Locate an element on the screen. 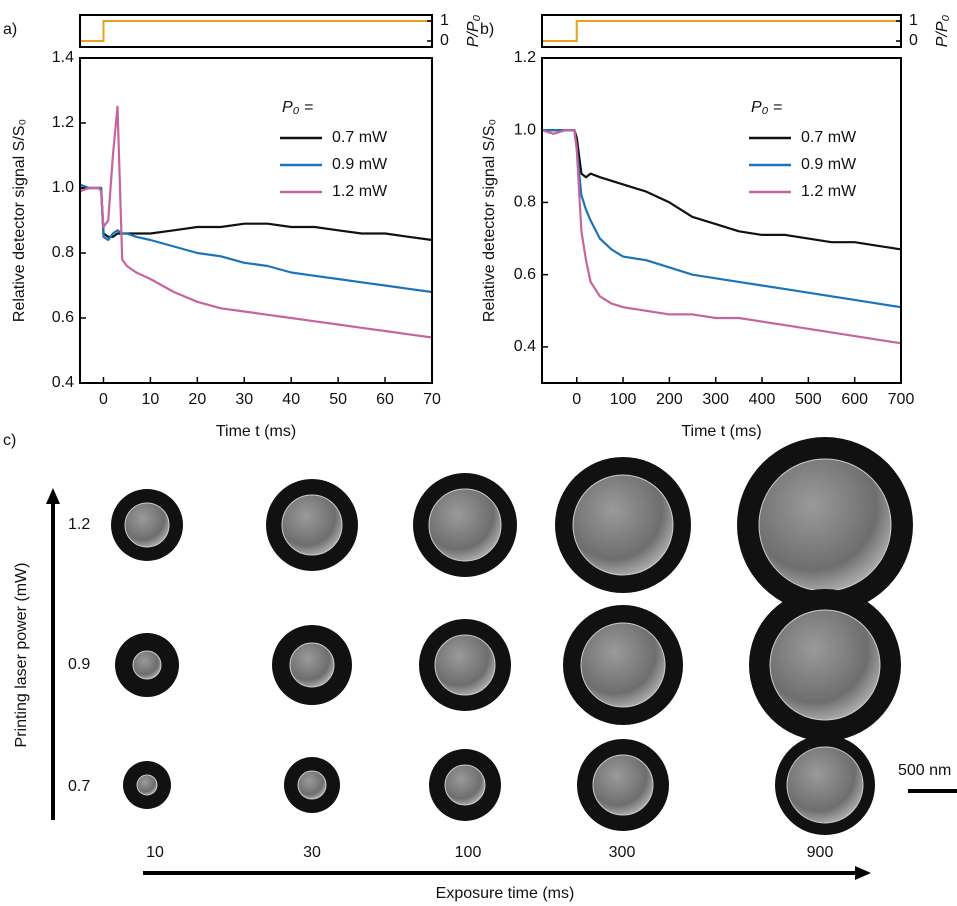 Image resolution: width=957 pixels, height=906 pixels. x-tick-label: 100 is located at coordinates (623, 399).